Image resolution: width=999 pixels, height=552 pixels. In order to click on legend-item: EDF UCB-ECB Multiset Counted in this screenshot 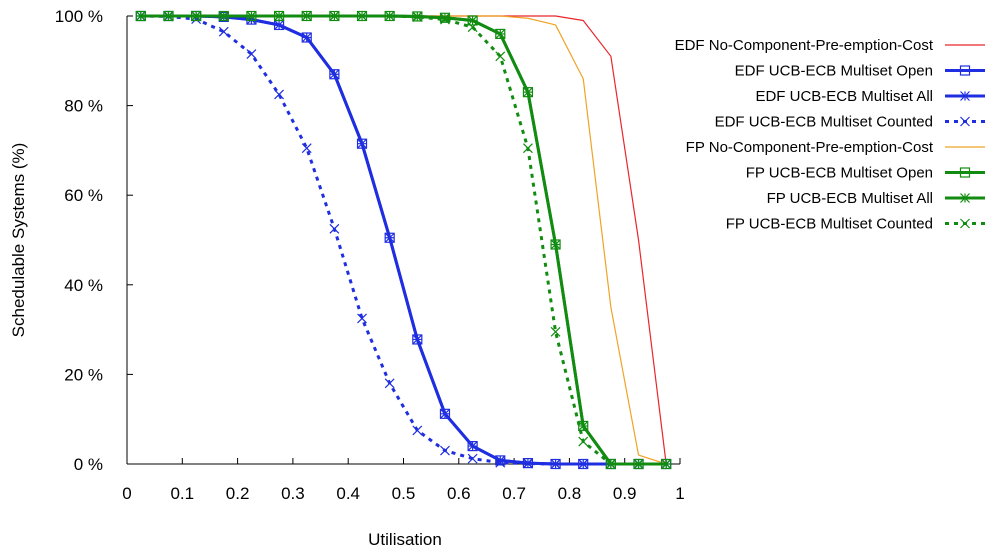, I will do `click(850, 122)`.